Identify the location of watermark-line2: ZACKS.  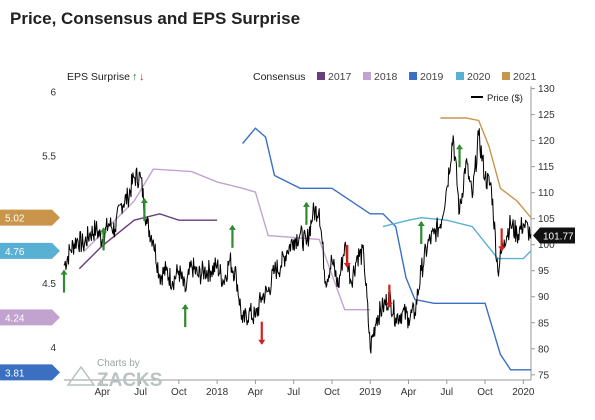
(129, 380).